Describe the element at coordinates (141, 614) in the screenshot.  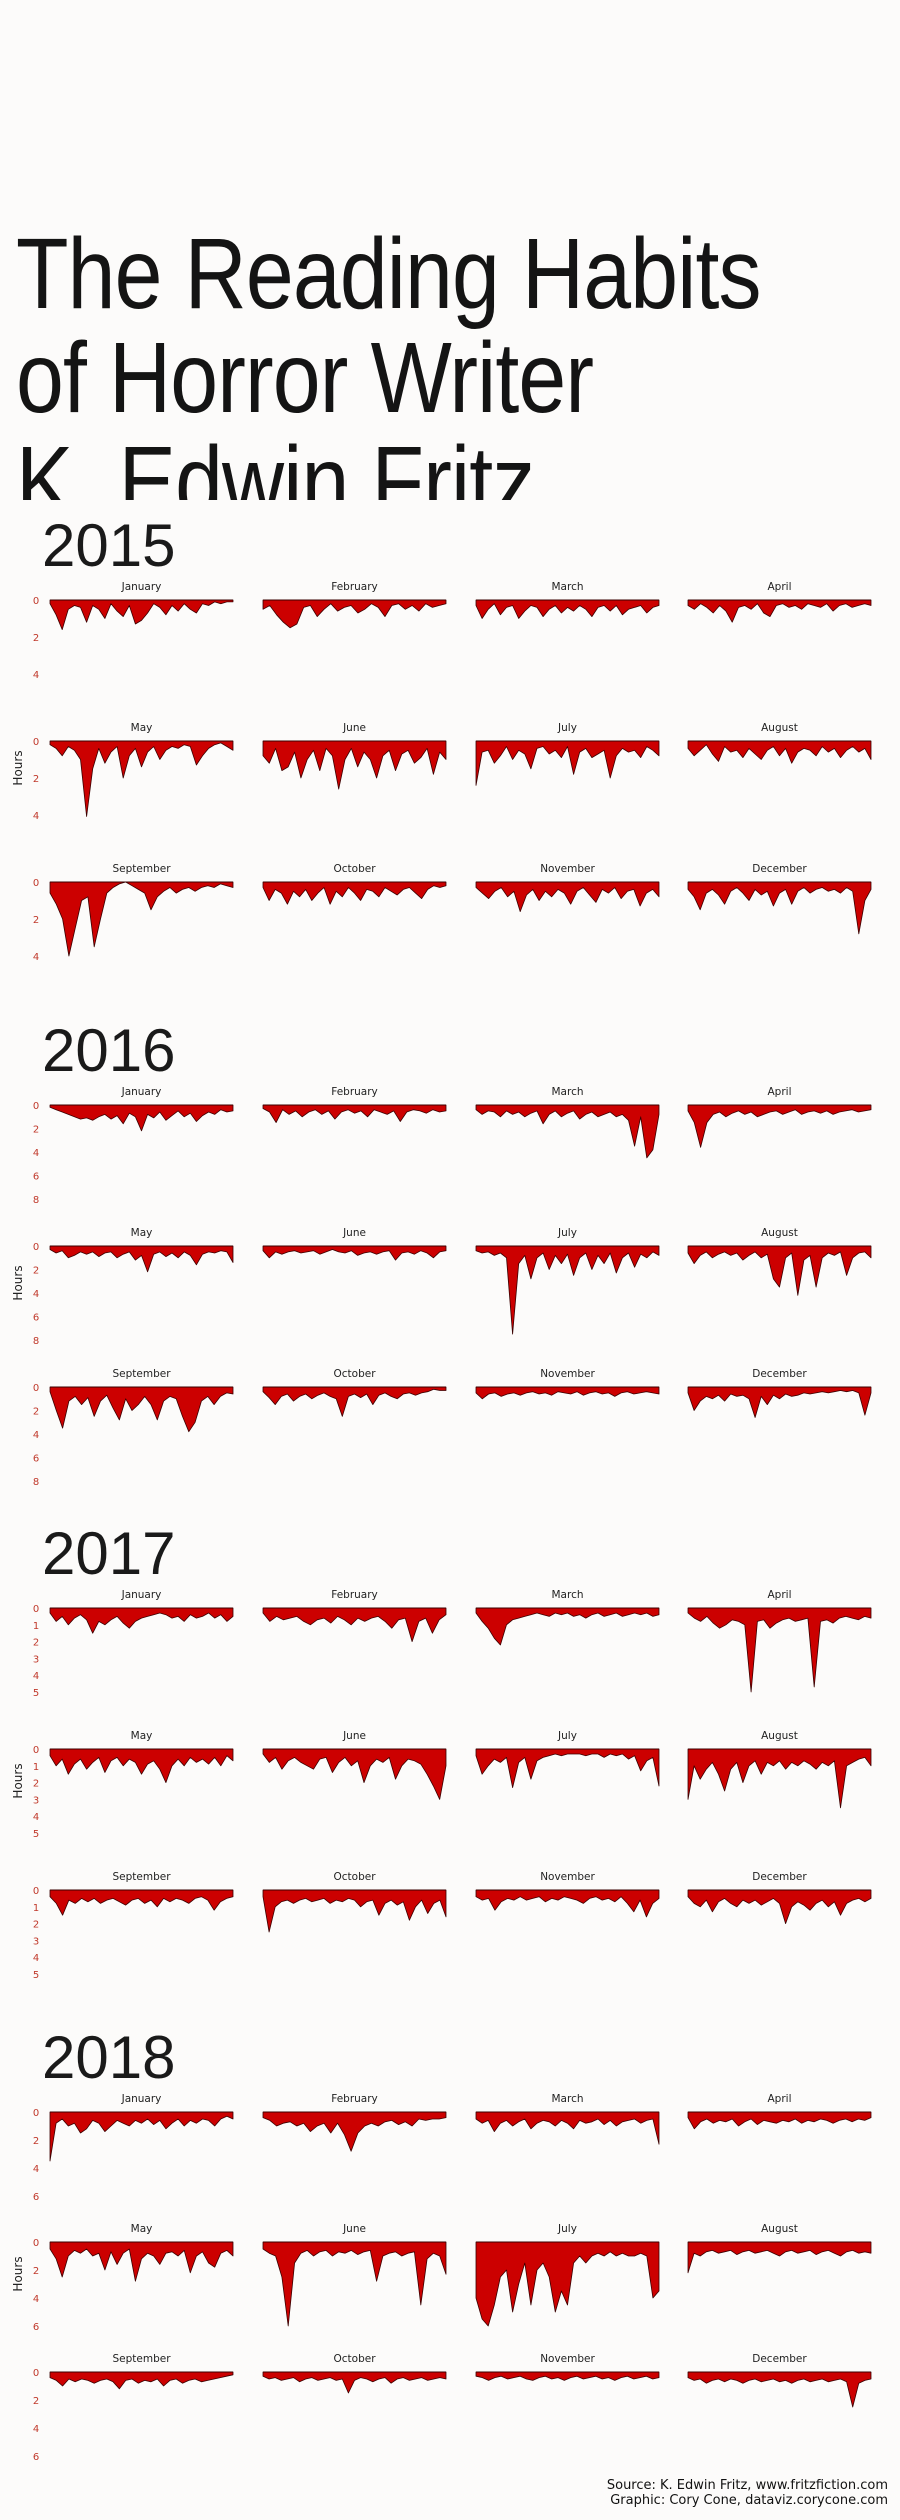
I see `area-2015-january` at that location.